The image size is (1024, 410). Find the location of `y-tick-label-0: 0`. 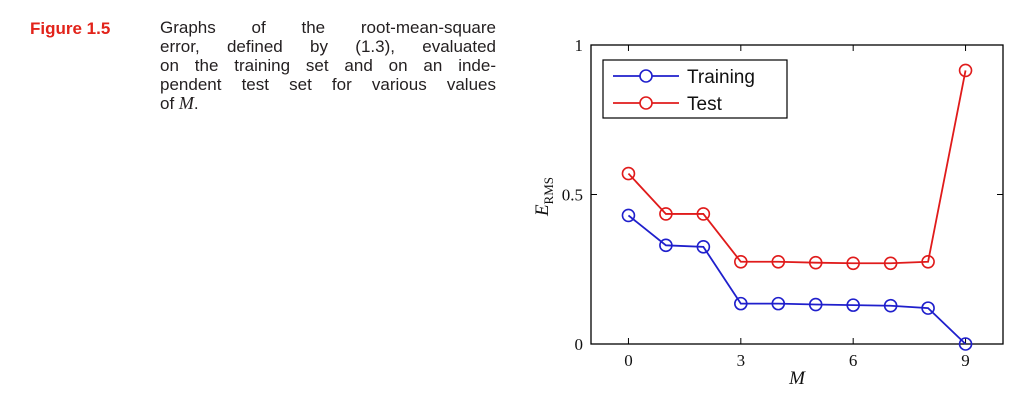

y-tick-label-0: 0 is located at coordinates (579, 344).